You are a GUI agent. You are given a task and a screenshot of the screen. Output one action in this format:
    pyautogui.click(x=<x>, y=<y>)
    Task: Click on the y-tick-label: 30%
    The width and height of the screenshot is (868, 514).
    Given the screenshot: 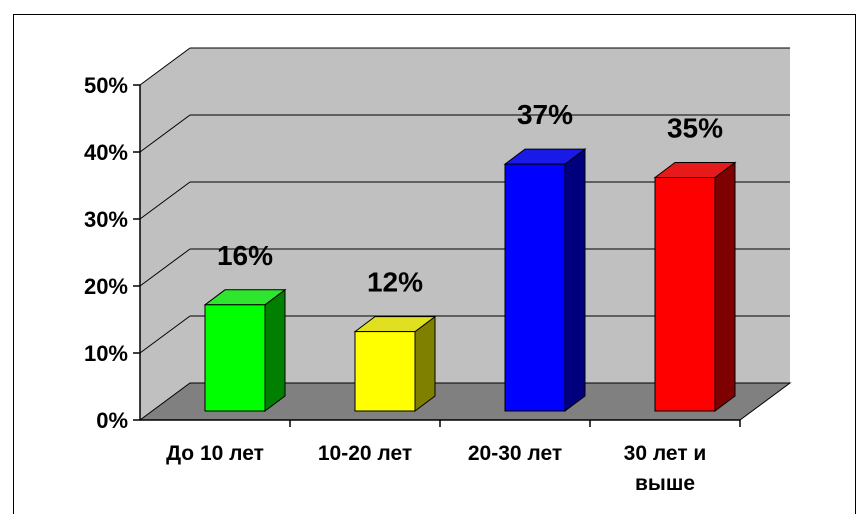 What is the action you would take?
    pyautogui.click(x=106, y=219)
    